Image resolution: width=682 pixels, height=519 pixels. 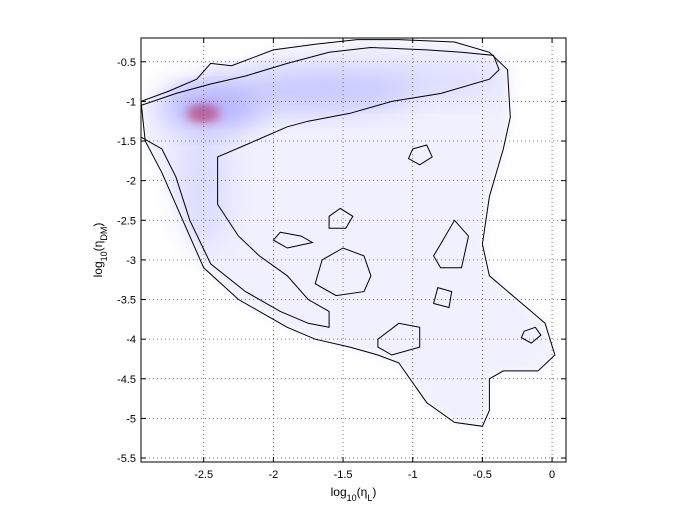 What do you see at coordinates (374, 492) in the screenshot?
I see `x-axis-label-close: )` at bounding box center [374, 492].